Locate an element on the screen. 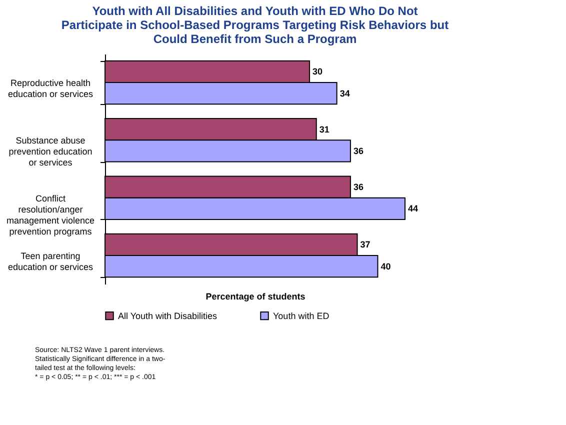 The width and height of the screenshot is (566, 425). data-label: 31 is located at coordinates (324, 129).